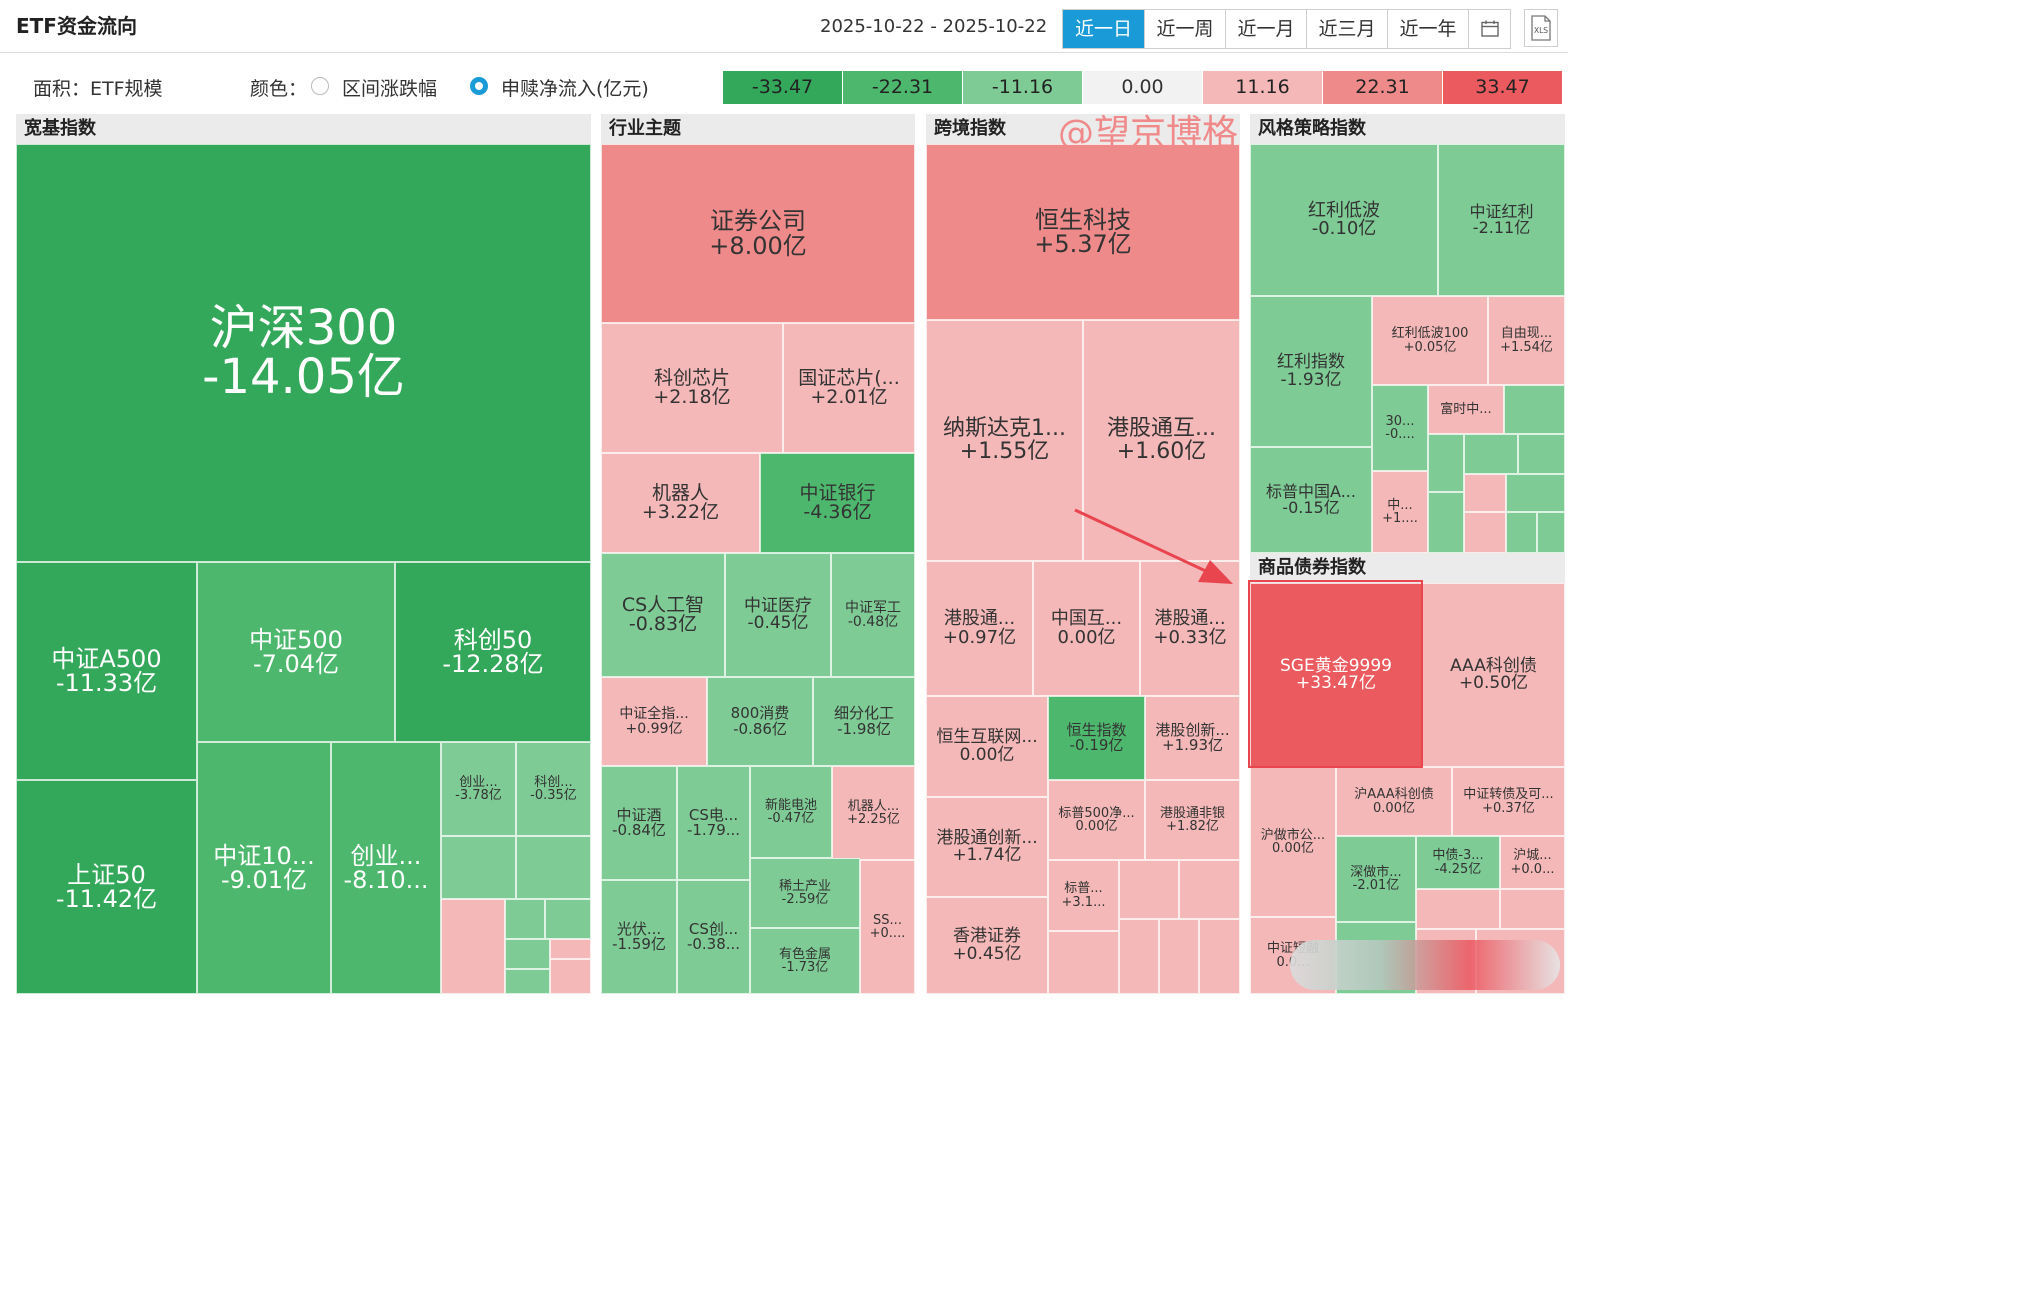 This screenshot has height=1290, width=2024. Describe the element at coordinates (296, 652) in the screenshot. I see `treemap-tile: 中证500 -7.04亿` at that location.